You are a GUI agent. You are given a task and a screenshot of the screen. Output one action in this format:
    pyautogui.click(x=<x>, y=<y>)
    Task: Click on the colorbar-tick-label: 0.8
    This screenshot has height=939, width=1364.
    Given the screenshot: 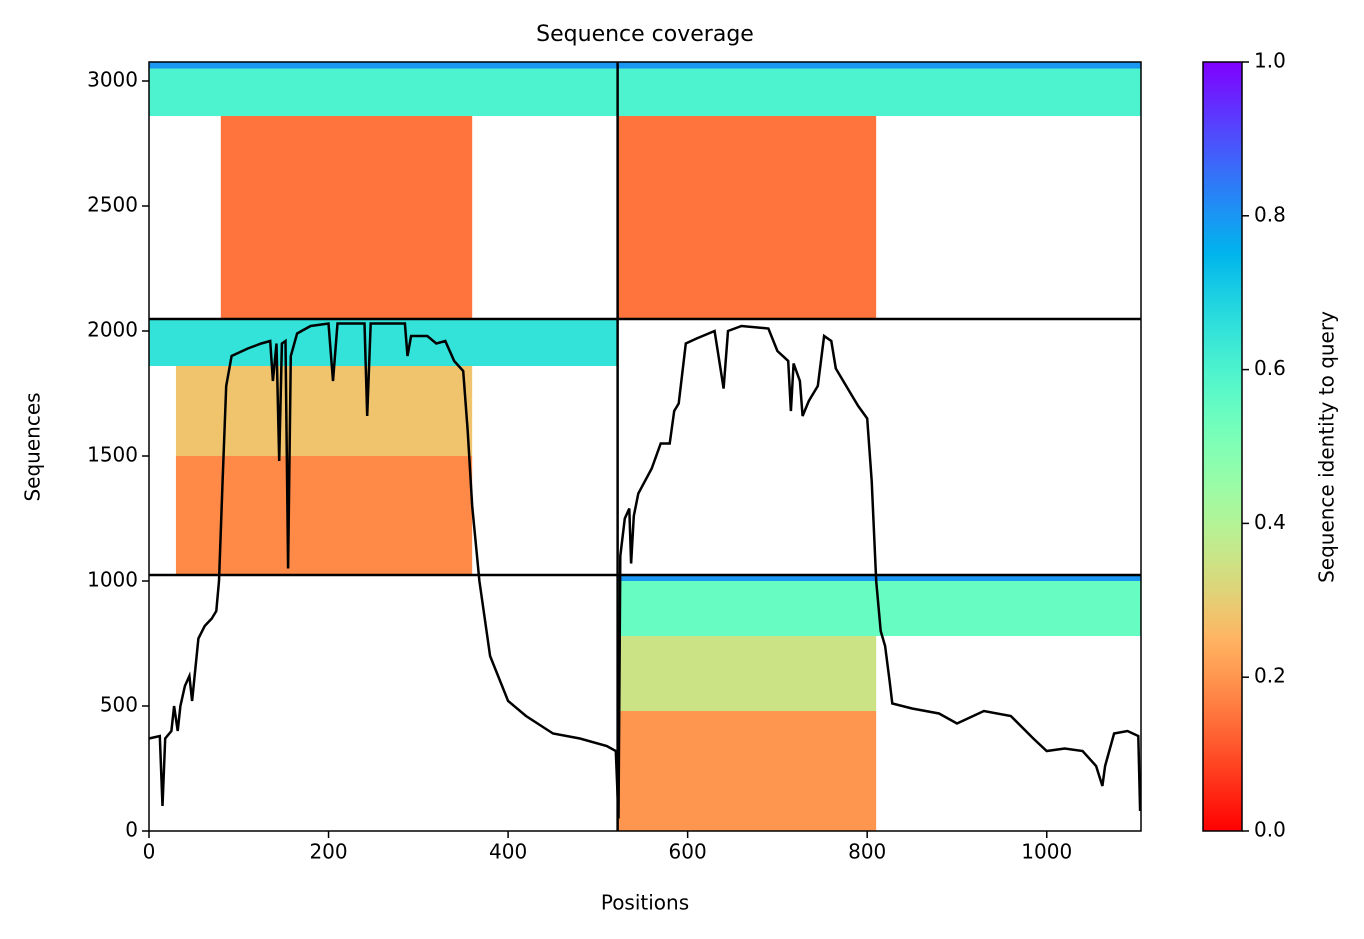 What is the action you would take?
    pyautogui.click(x=1270, y=214)
    